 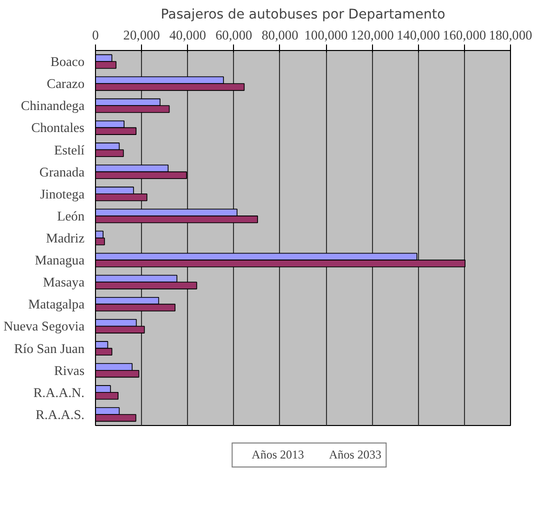 What do you see at coordinates (59, 260) in the screenshot?
I see `y-tick-label: Managua` at bounding box center [59, 260].